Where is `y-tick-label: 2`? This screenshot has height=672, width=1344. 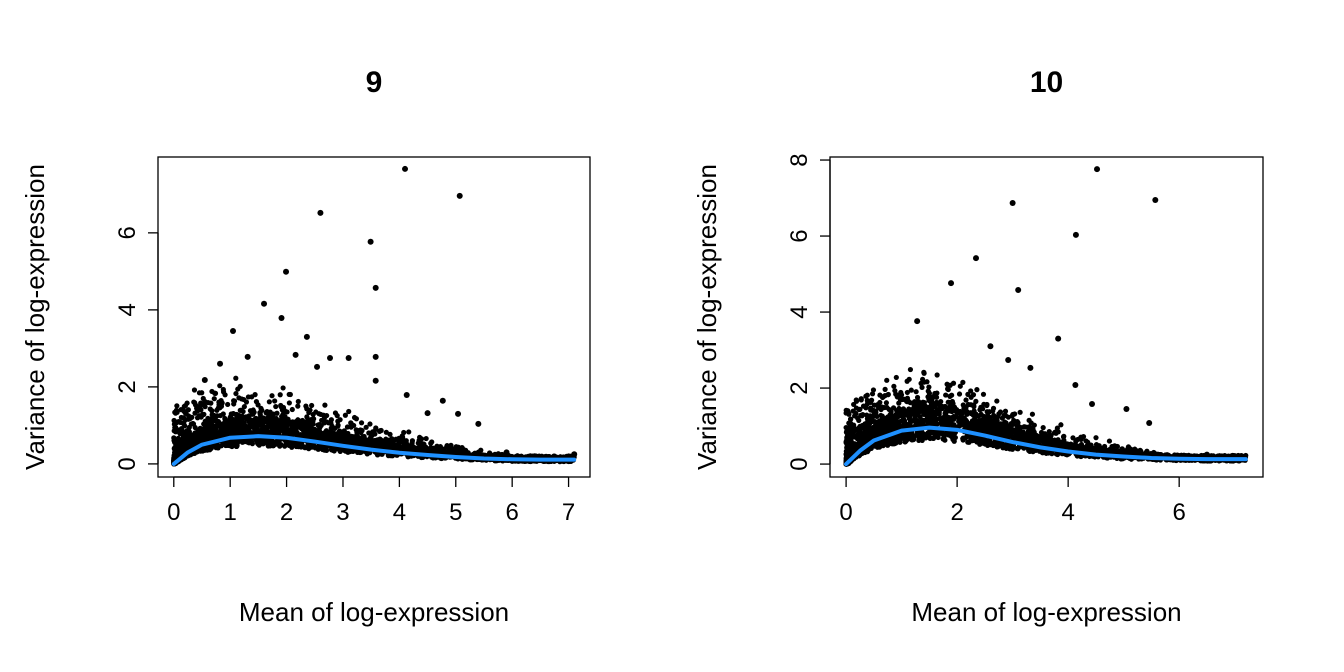
y-tick-label: 2 is located at coordinates (799, 387).